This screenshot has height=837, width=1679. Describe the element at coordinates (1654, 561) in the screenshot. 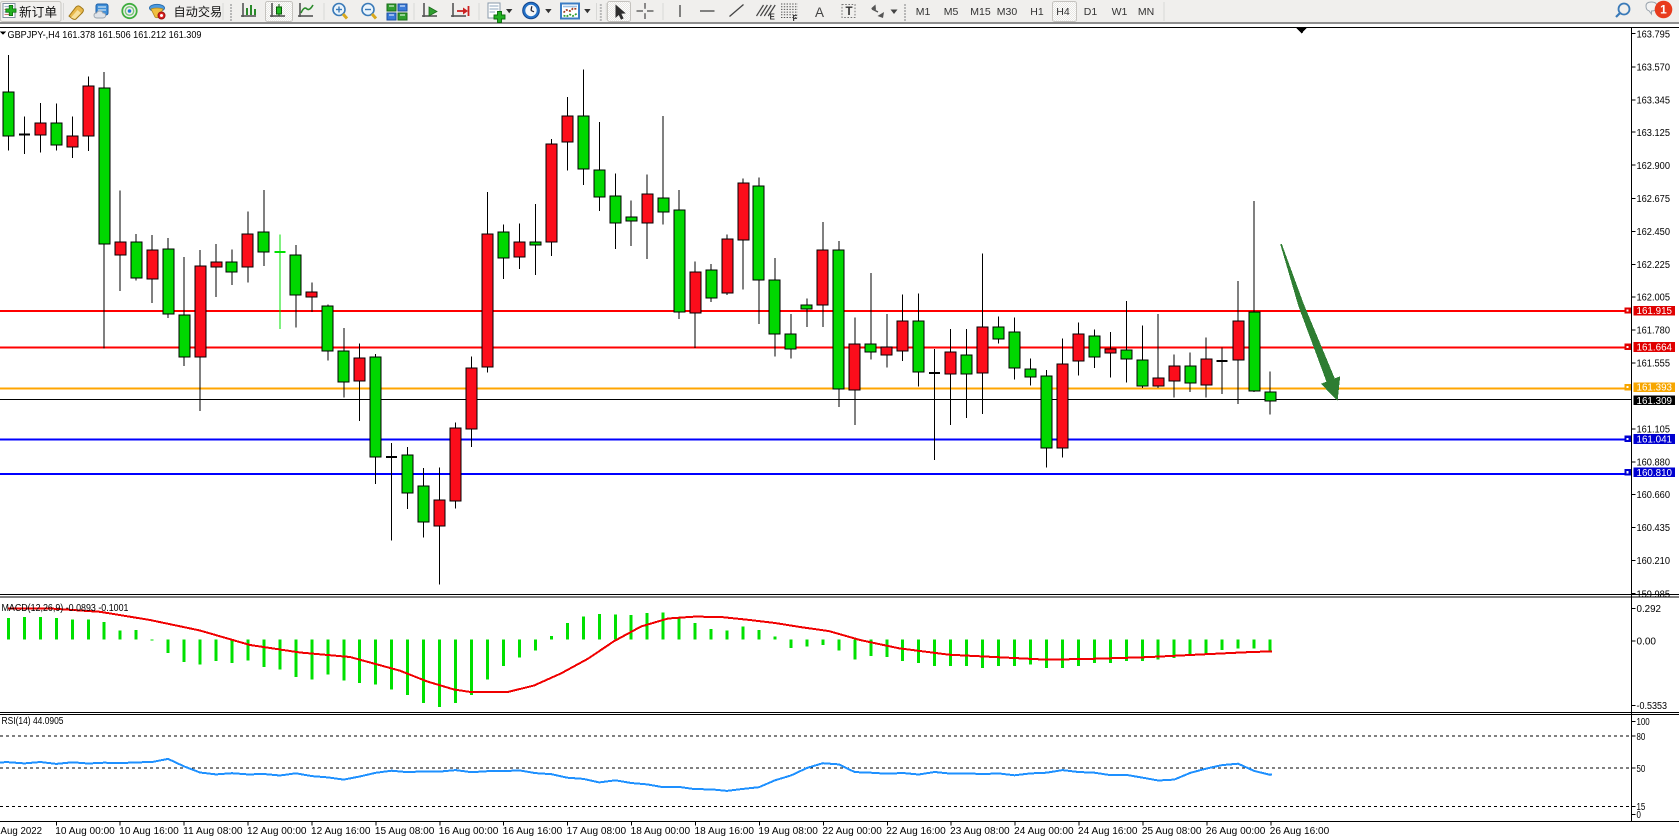

I see `svg-text: 160.210` at that location.